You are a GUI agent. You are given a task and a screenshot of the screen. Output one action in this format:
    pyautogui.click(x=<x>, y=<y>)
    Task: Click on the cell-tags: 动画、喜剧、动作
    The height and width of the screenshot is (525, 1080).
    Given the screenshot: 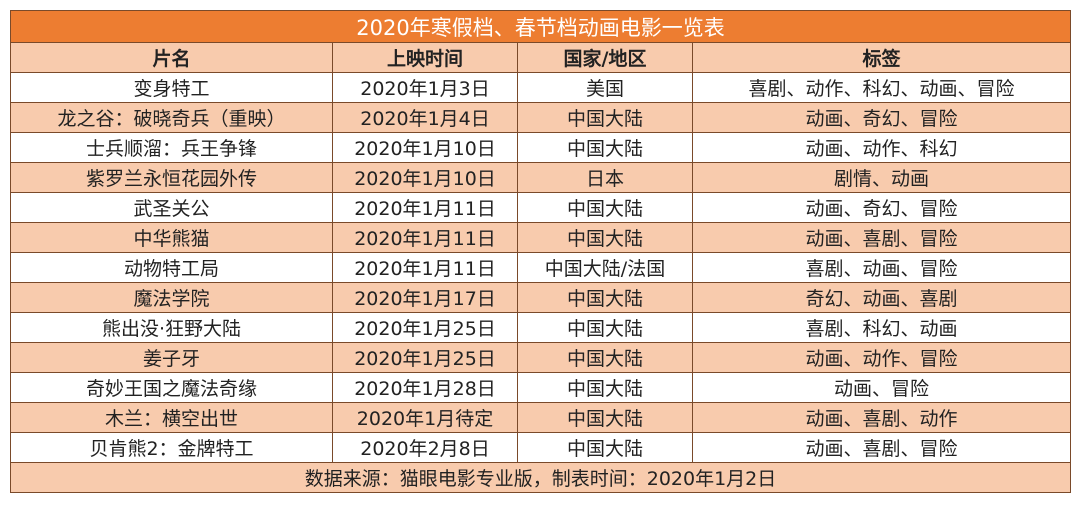 What is the action you would take?
    pyautogui.click(x=881, y=417)
    